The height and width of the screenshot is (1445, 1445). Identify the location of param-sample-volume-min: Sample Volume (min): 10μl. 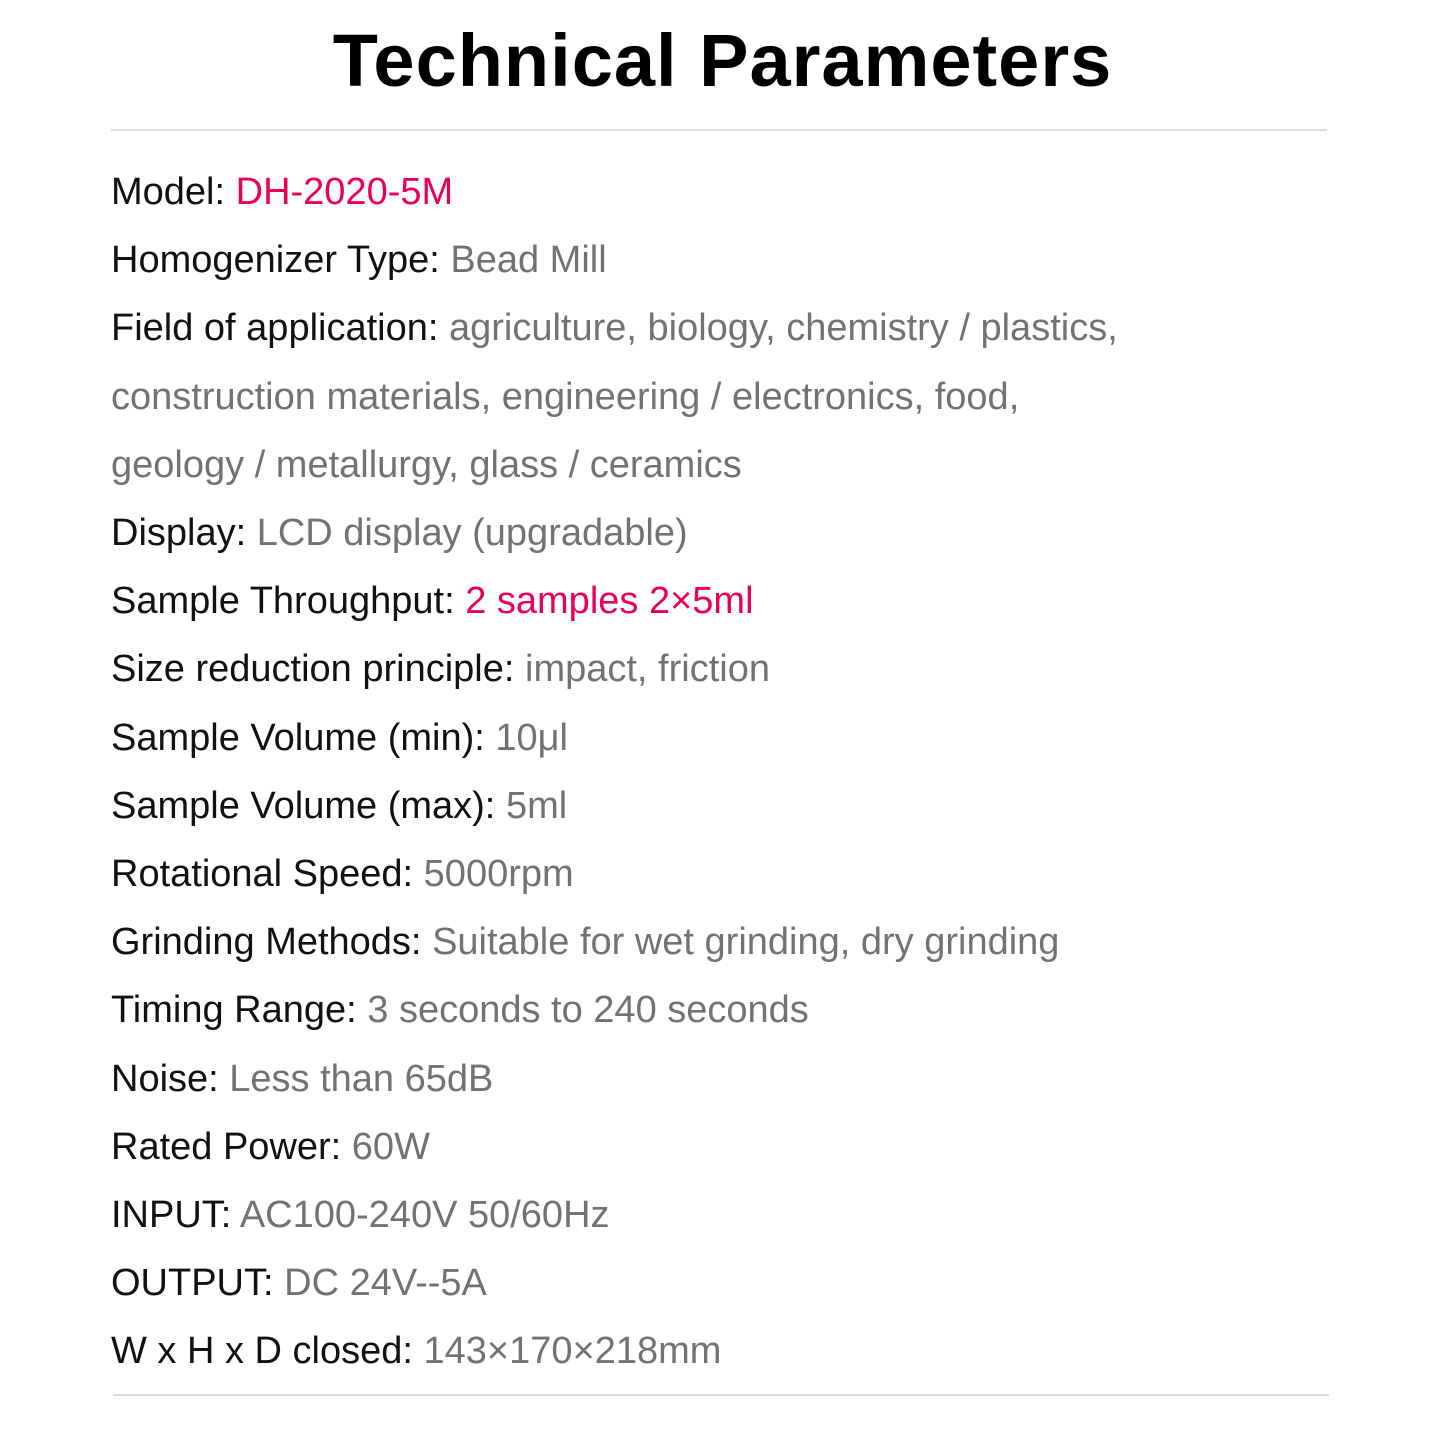
(741, 738).